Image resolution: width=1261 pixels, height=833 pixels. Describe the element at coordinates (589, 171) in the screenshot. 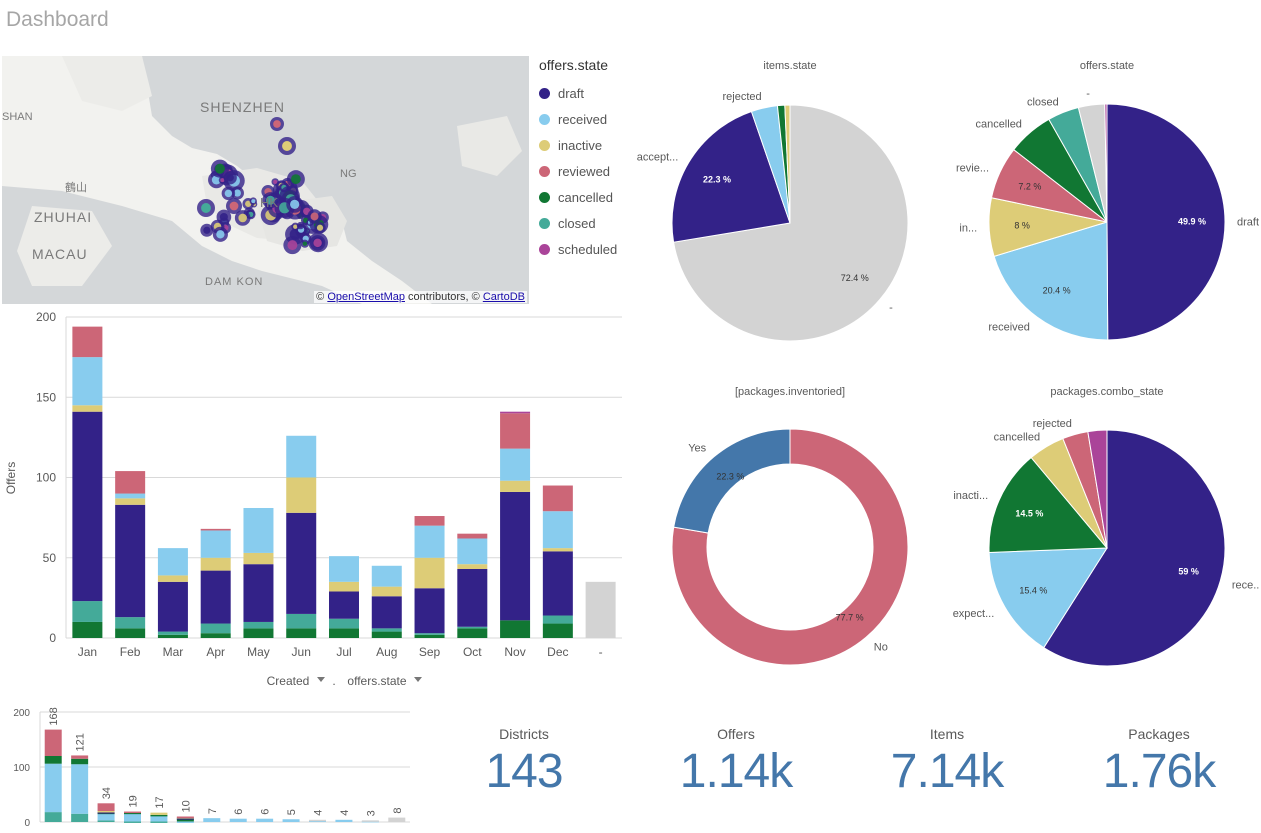

I see `legend-item-reviewed: reviewed` at that location.